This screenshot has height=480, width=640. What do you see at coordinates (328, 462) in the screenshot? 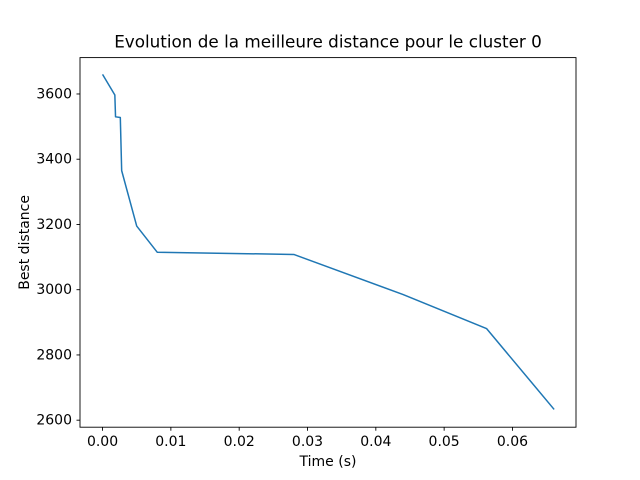
I see `x-axis-label: Time (s)` at bounding box center [328, 462].